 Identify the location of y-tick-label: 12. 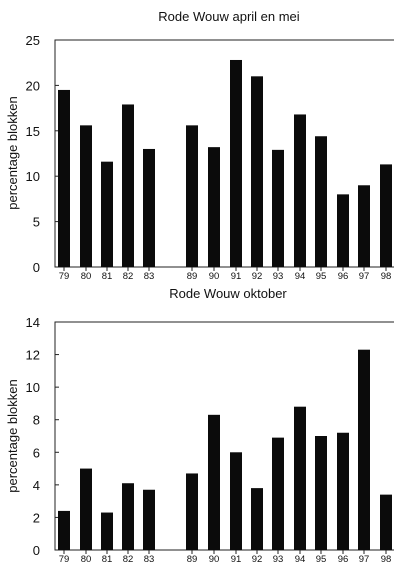
(33, 355).